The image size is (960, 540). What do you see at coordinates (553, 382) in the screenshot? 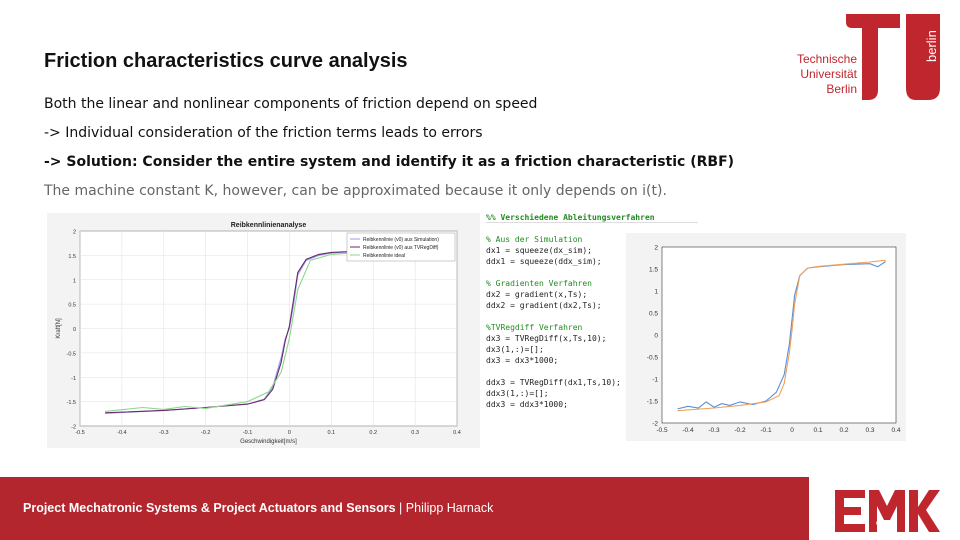
I see `code-line: ddx3 = TVRegDiff(dx1,Ts,10);` at bounding box center [553, 382].